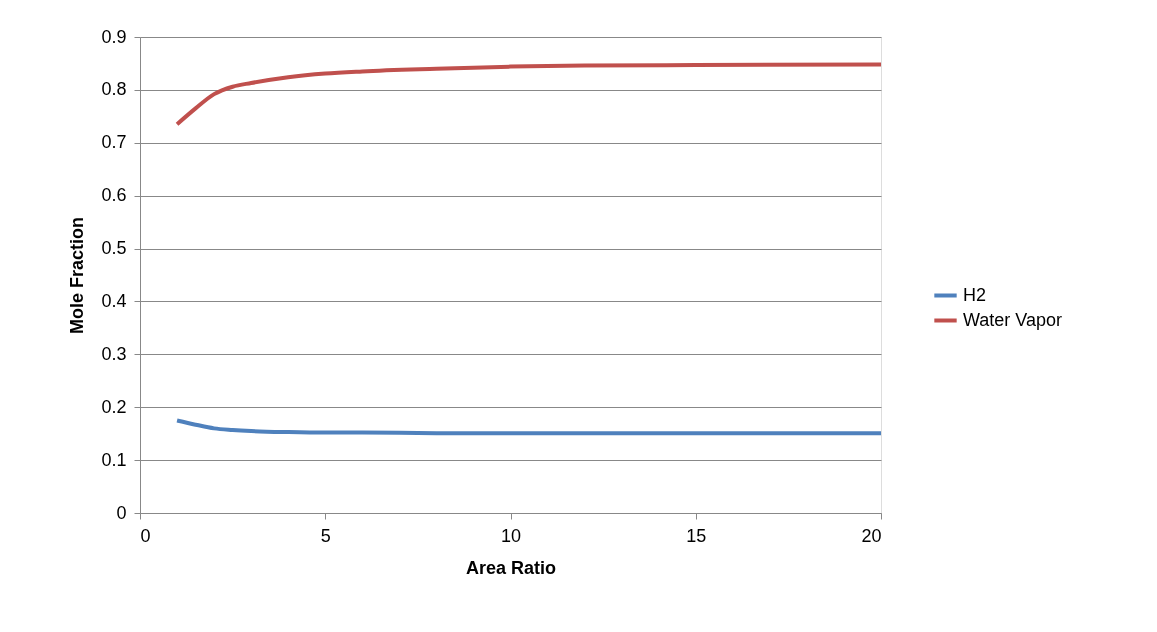  What do you see at coordinates (114, 89) in the screenshot?
I see `y-tick-label: 0.8` at bounding box center [114, 89].